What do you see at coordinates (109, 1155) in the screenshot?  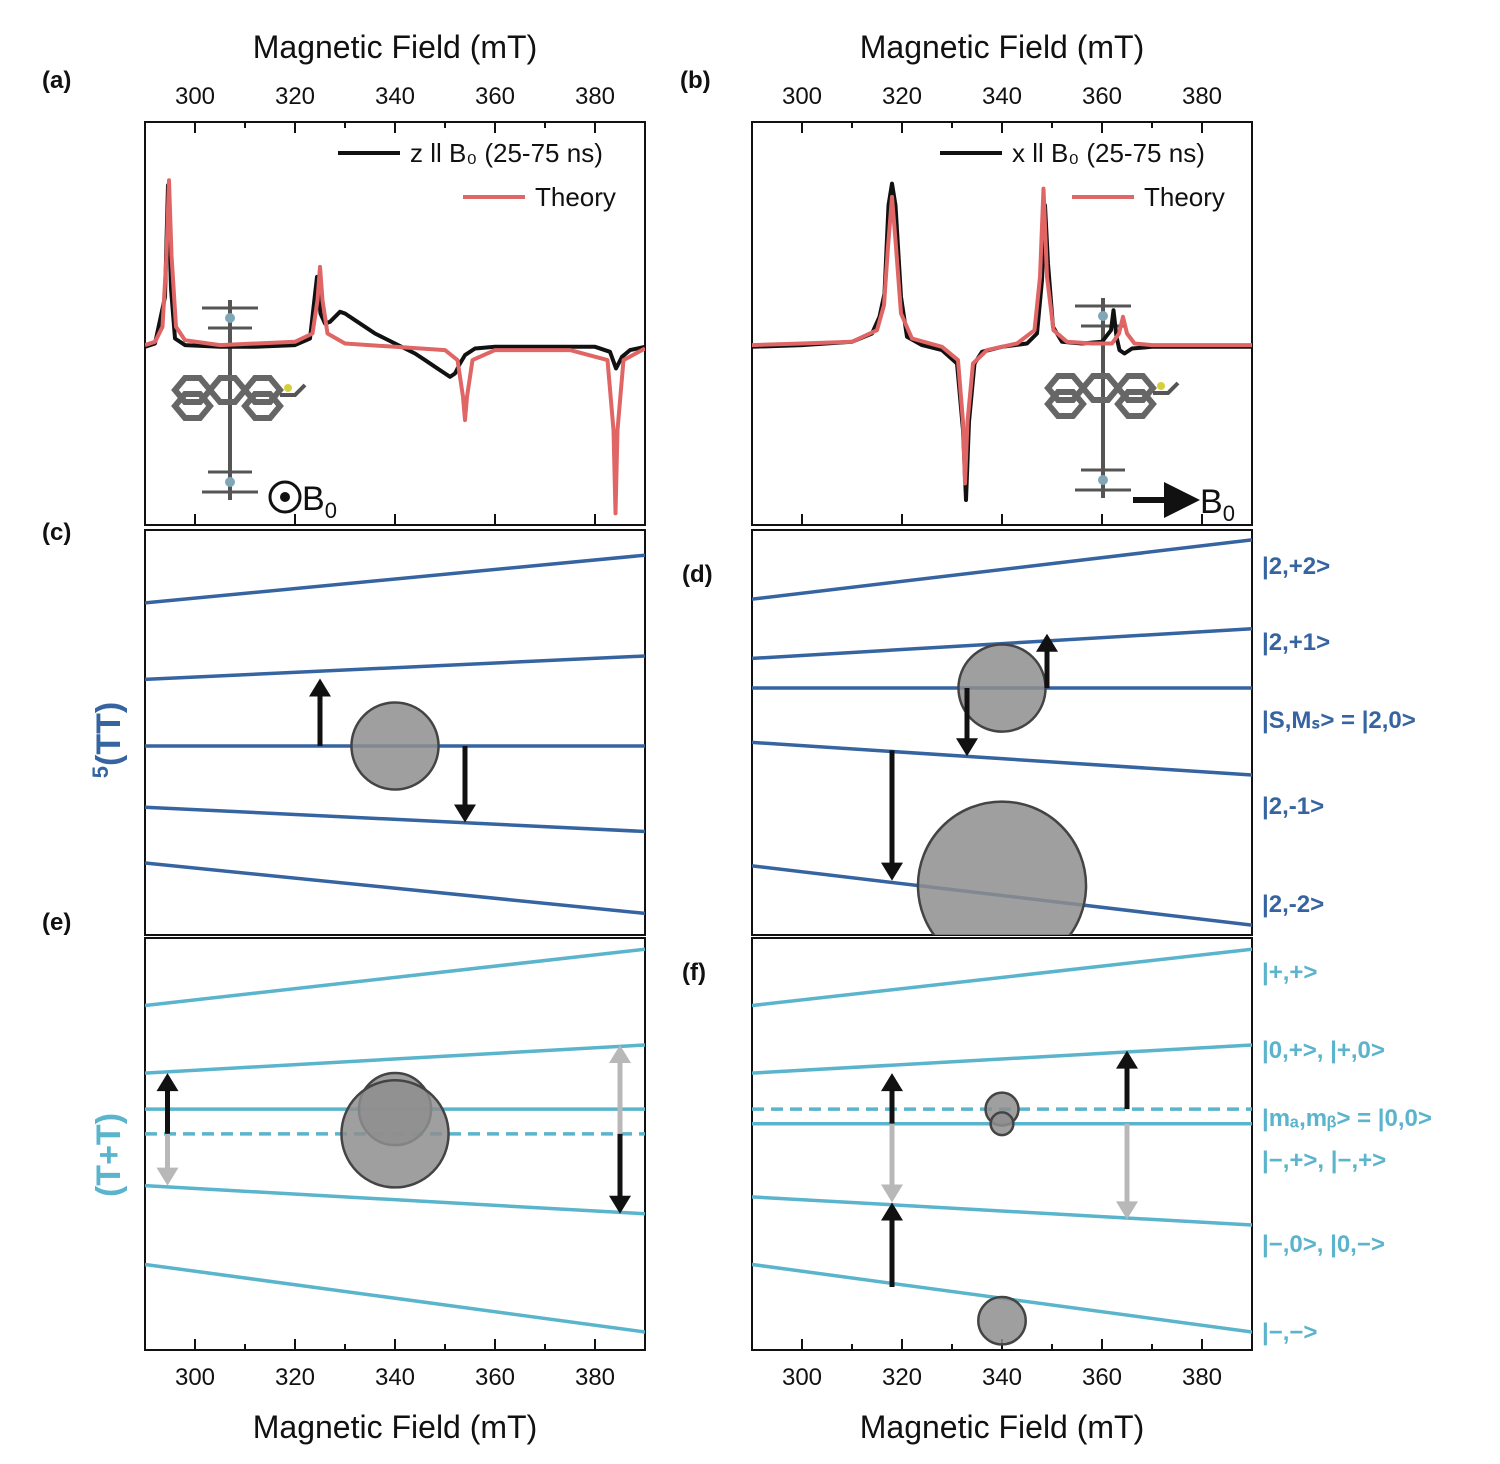 I see `side-label-tplus: (T+T)` at bounding box center [109, 1155].